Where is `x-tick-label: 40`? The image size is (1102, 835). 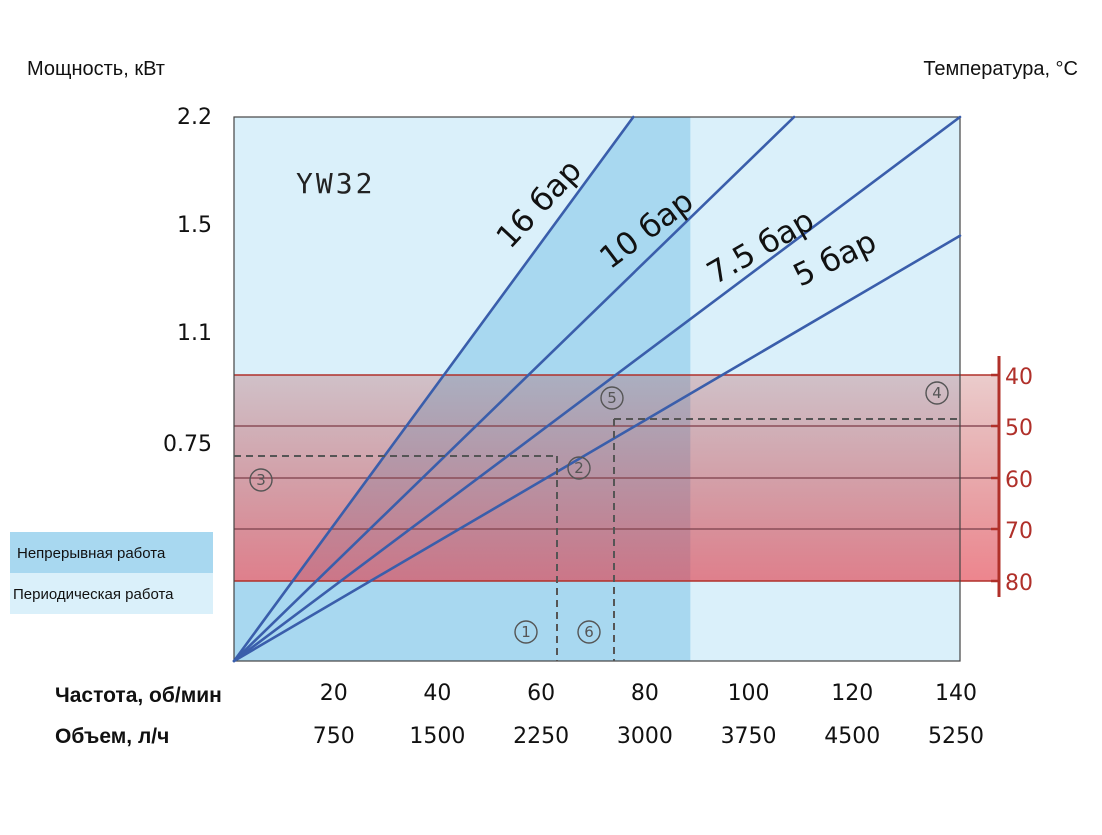 x-tick-label: 40 is located at coordinates (437, 693).